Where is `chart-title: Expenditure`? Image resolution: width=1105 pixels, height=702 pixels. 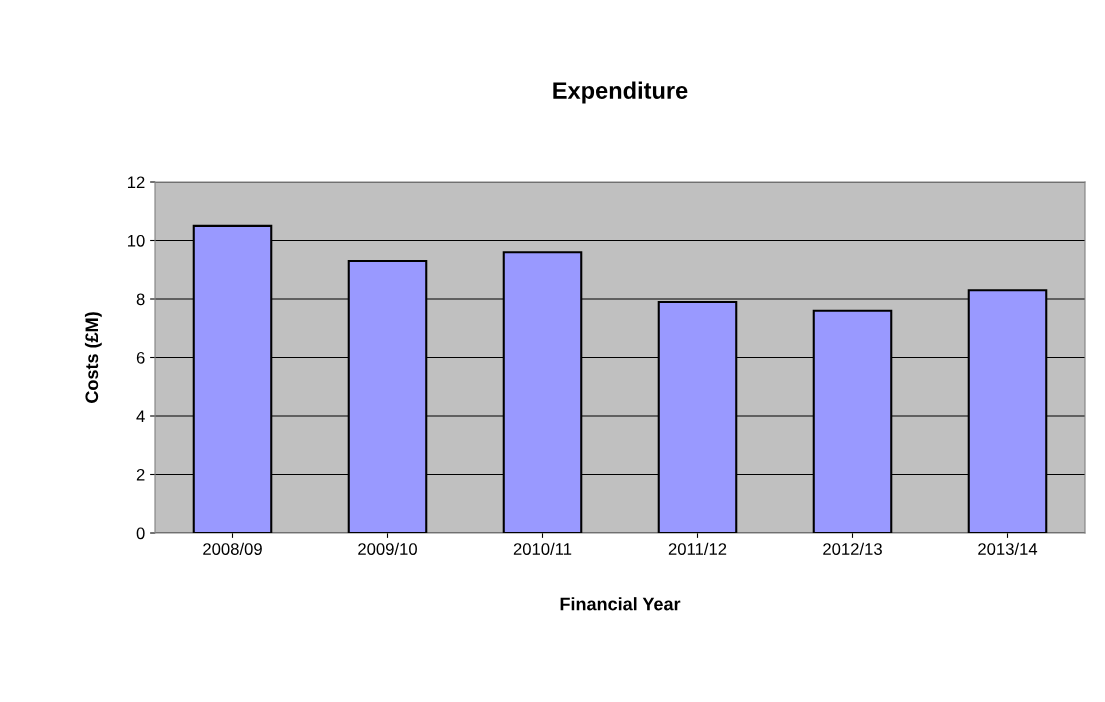 chart-title: Expenditure is located at coordinates (620, 92).